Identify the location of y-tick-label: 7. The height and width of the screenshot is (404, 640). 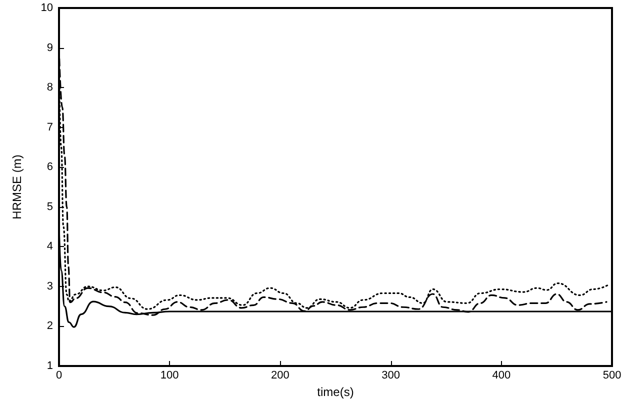
(49, 127).